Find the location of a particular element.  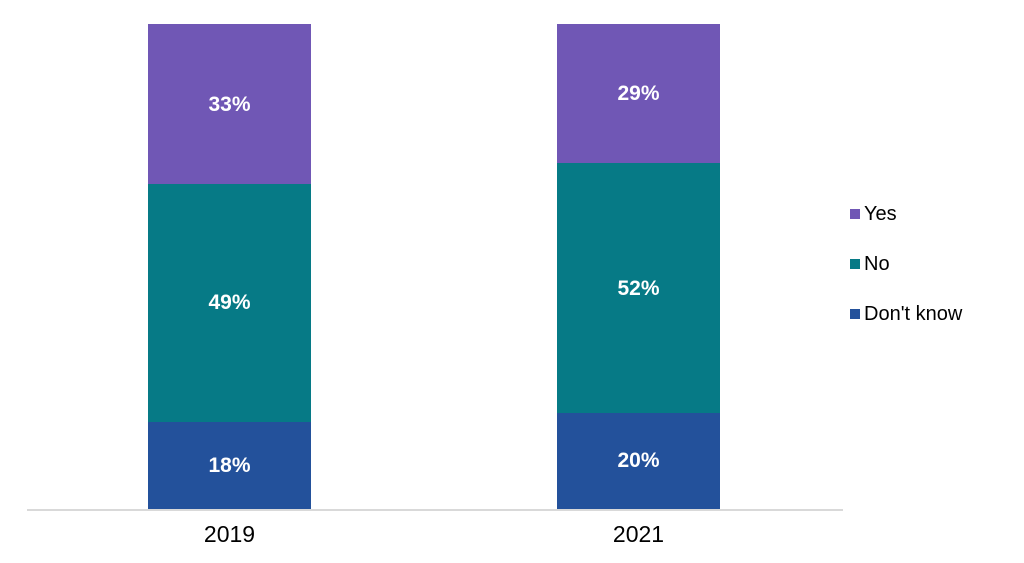

data-label-2021-no: 52% is located at coordinates (638, 288).